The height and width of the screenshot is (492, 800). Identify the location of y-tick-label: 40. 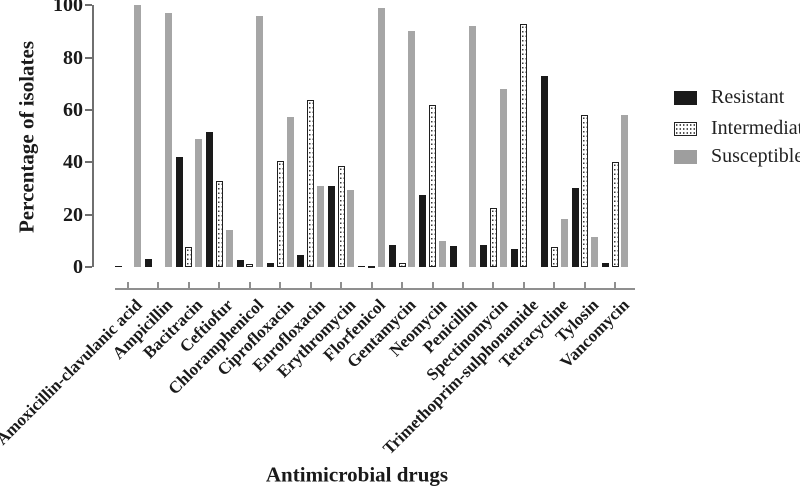
(73, 162).